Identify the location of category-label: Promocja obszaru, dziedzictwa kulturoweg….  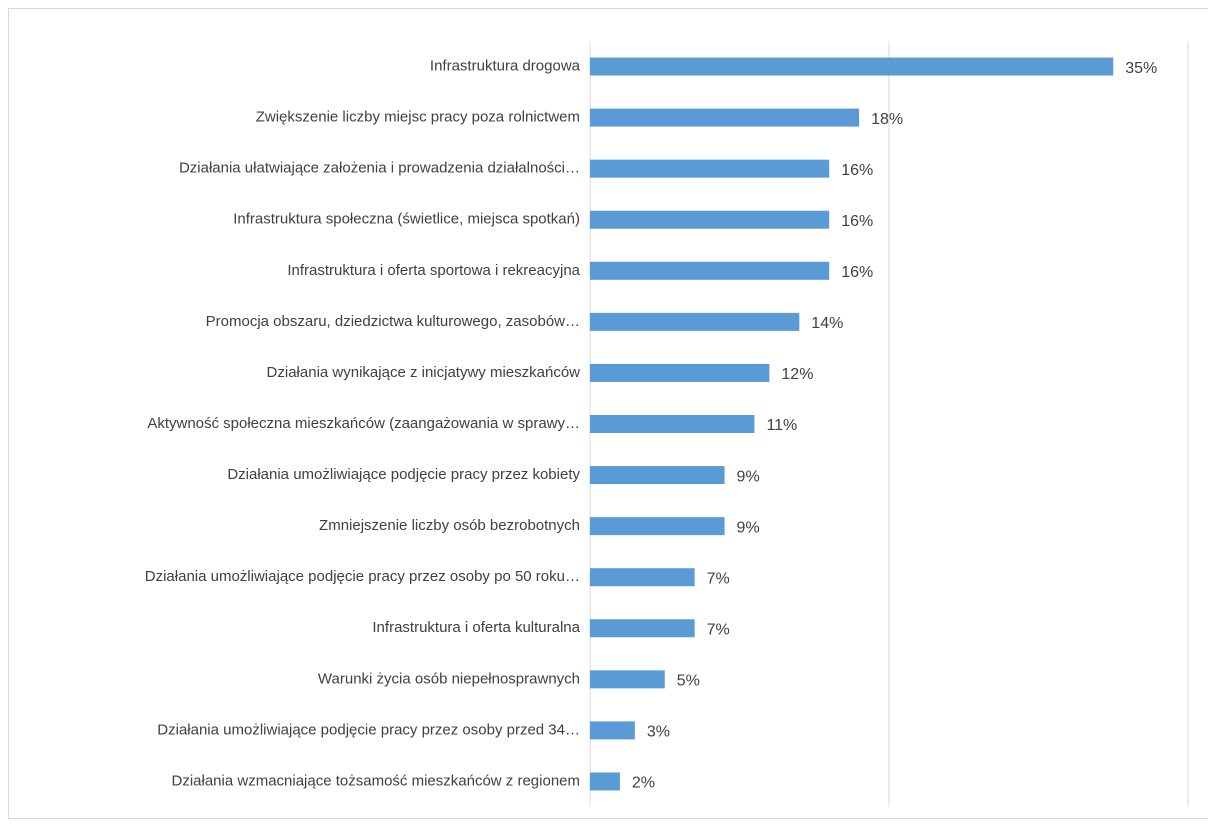
(393, 321).